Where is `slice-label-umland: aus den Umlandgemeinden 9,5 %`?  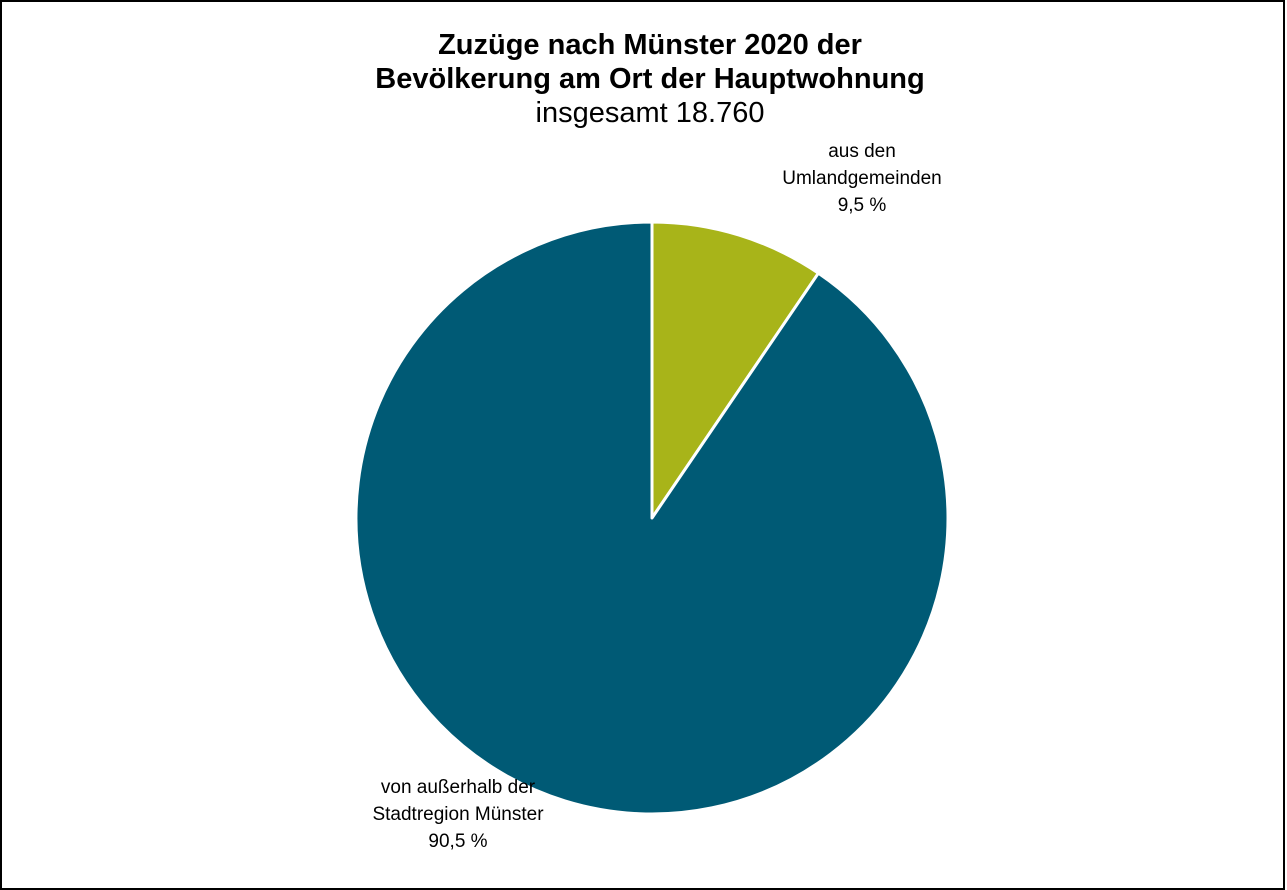 slice-label-umland: aus den Umlandgemeinden 9,5 % is located at coordinates (862, 178).